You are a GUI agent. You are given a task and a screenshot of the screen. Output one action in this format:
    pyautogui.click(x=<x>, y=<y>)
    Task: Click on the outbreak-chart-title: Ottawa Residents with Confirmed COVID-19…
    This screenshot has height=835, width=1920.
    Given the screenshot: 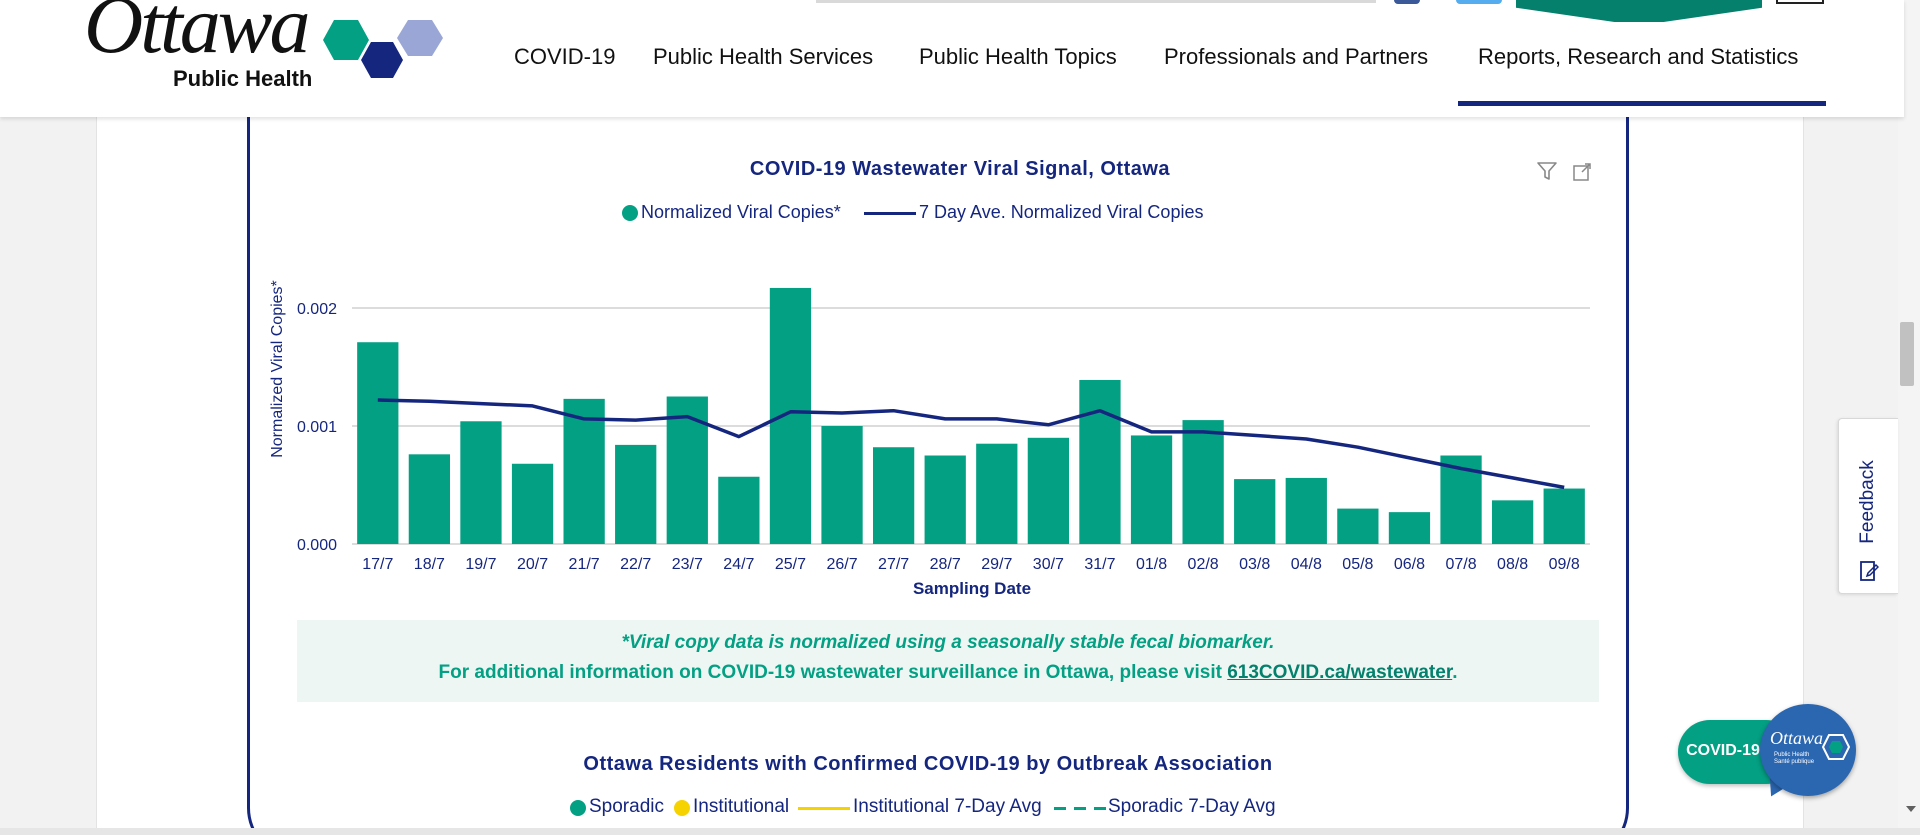 What is the action you would take?
    pyautogui.click(x=928, y=764)
    